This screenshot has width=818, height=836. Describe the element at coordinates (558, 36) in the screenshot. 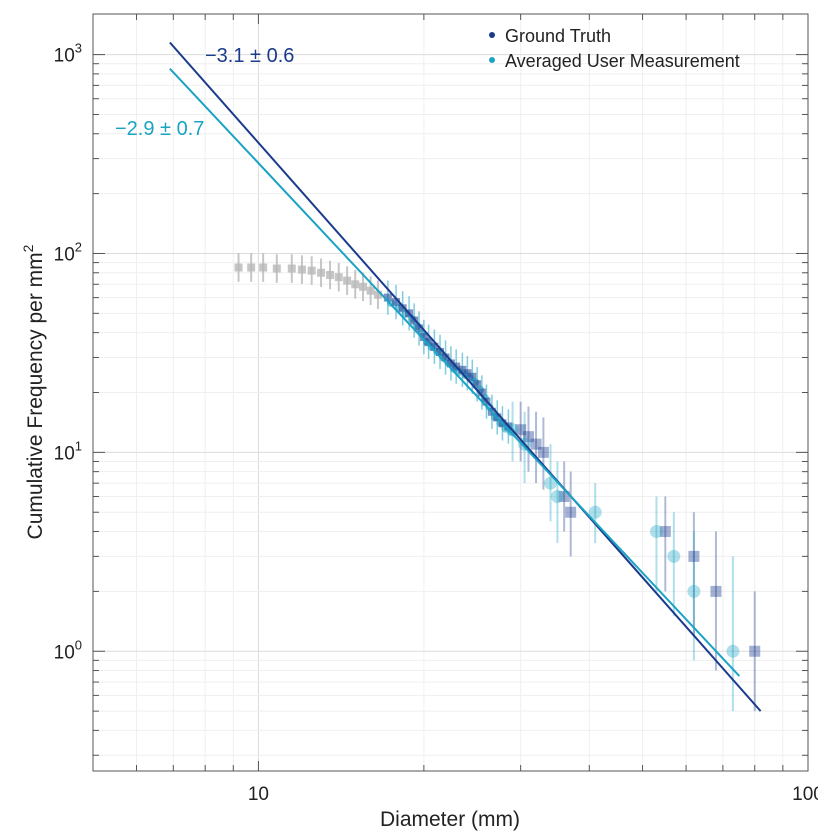

I see `legend-label-ground-truth: Ground Truth` at that location.